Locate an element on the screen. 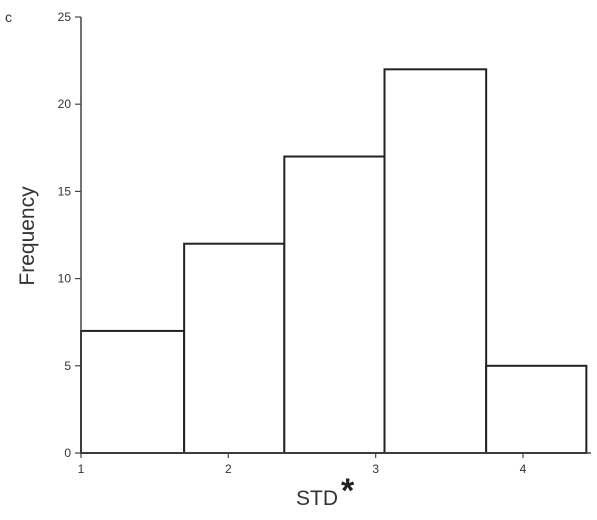 The height and width of the screenshot is (520, 597). panel-label: c is located at coordinates (8, 17).